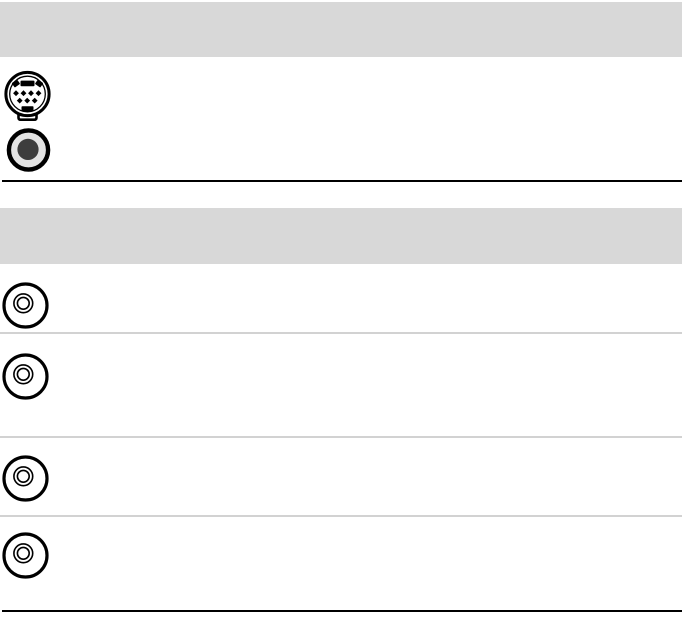 The height and width of the screenshot is (618, 682). Describe the element at coordinates (341, 236) in the screenshot. I see `section-2-header-bar` at that location.